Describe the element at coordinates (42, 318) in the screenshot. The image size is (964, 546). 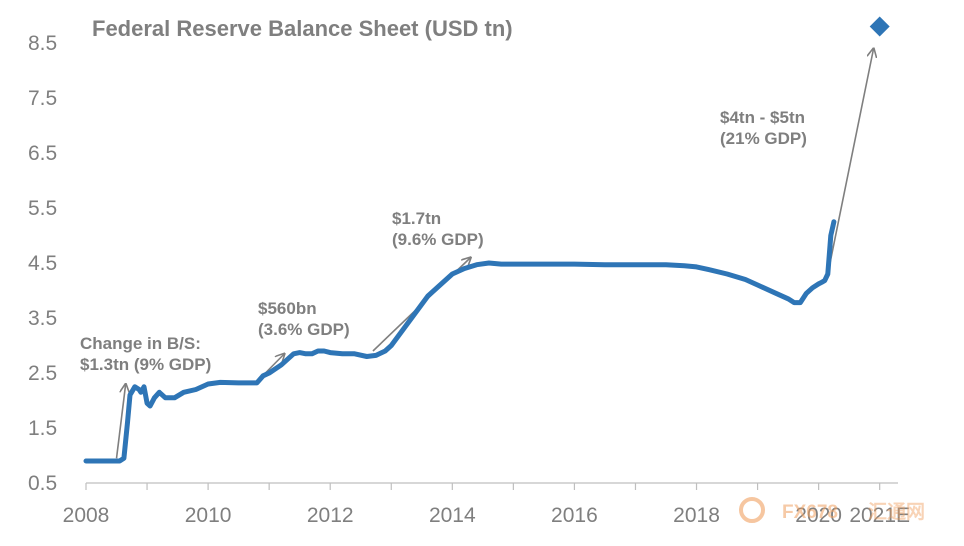
I see `y-tick-label: 3.5` at that location.